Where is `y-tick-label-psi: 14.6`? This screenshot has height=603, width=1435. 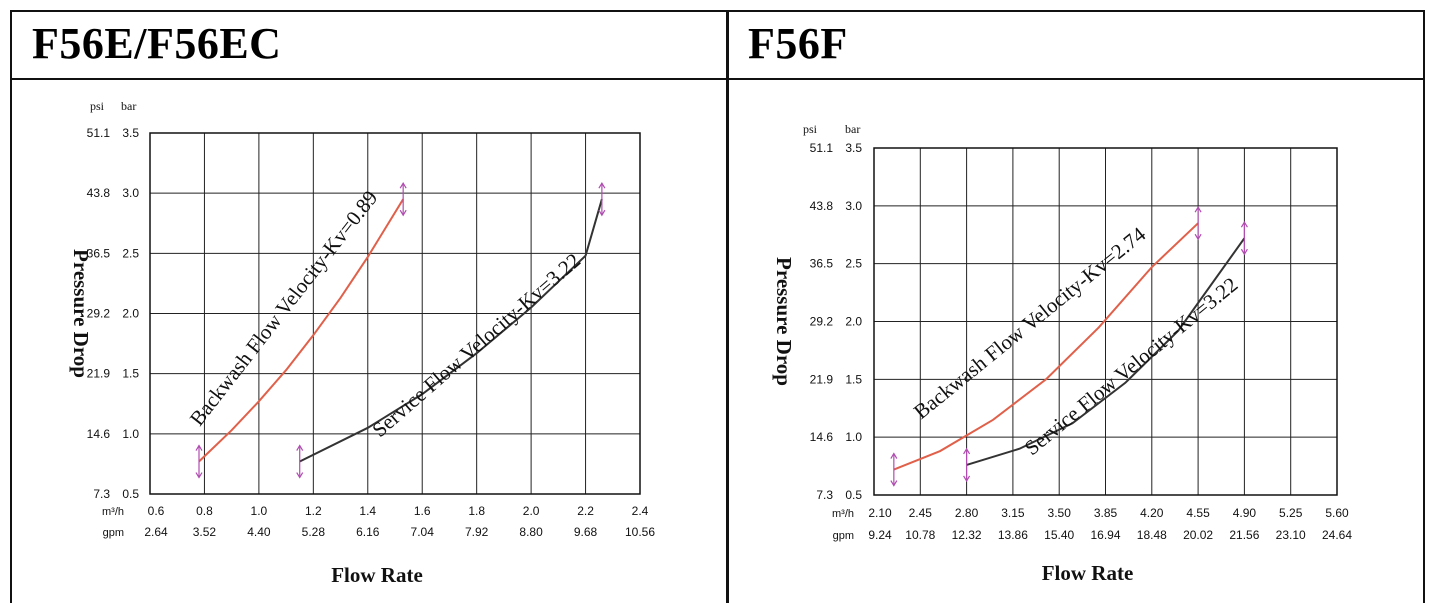 y-tick-label-psi: 14.6 is located at coordinates (99, 434).